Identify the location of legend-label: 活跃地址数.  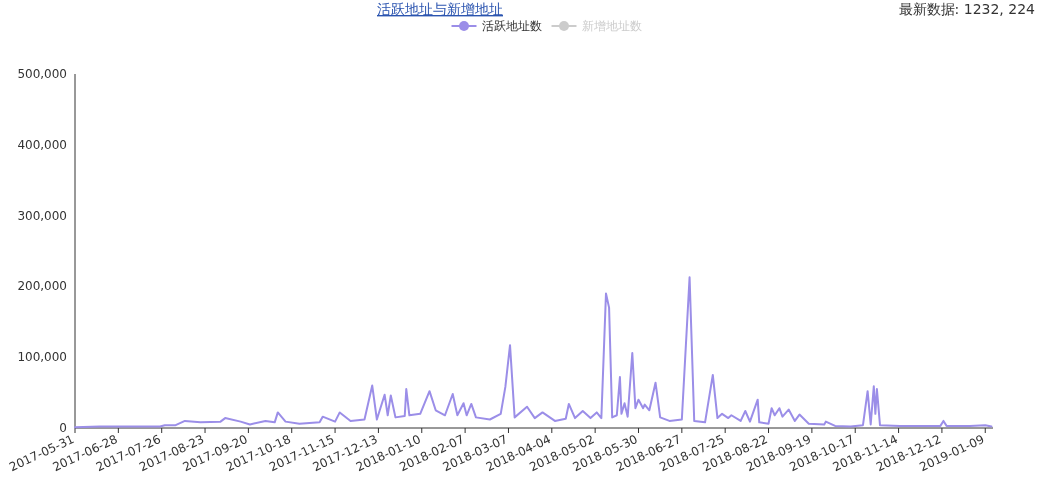
(511, 26).